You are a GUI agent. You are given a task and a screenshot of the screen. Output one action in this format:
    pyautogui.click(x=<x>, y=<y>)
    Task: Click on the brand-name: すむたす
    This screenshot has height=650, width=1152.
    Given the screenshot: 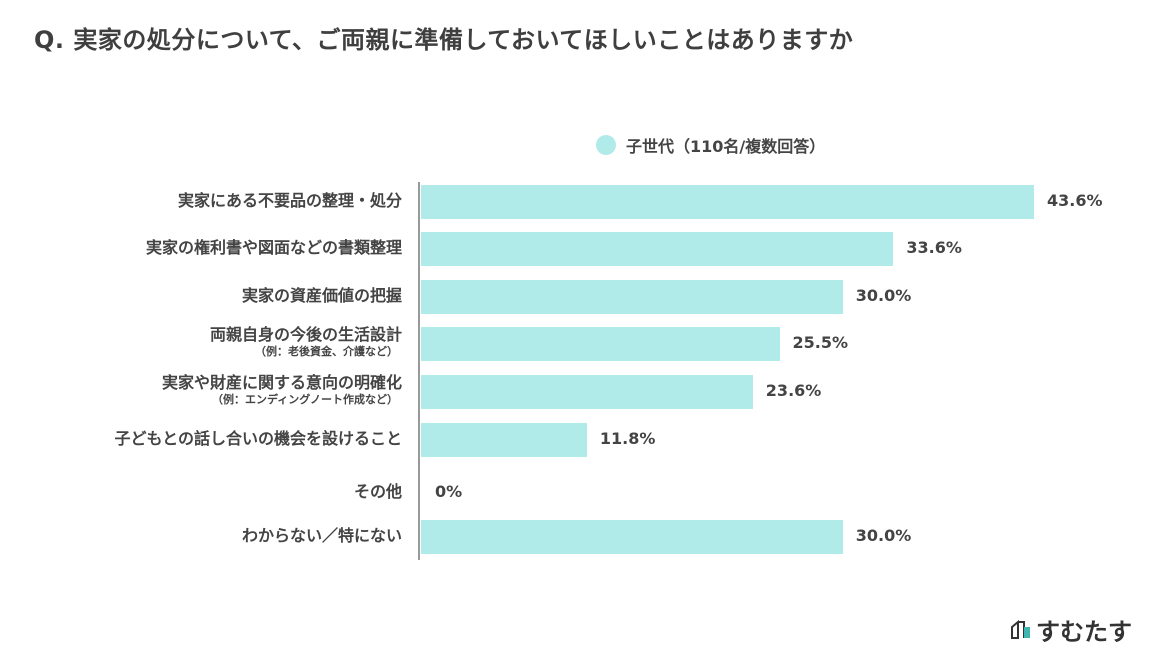 What is the action you would take?
    pyautogui.click(x=1084, y=632)
    